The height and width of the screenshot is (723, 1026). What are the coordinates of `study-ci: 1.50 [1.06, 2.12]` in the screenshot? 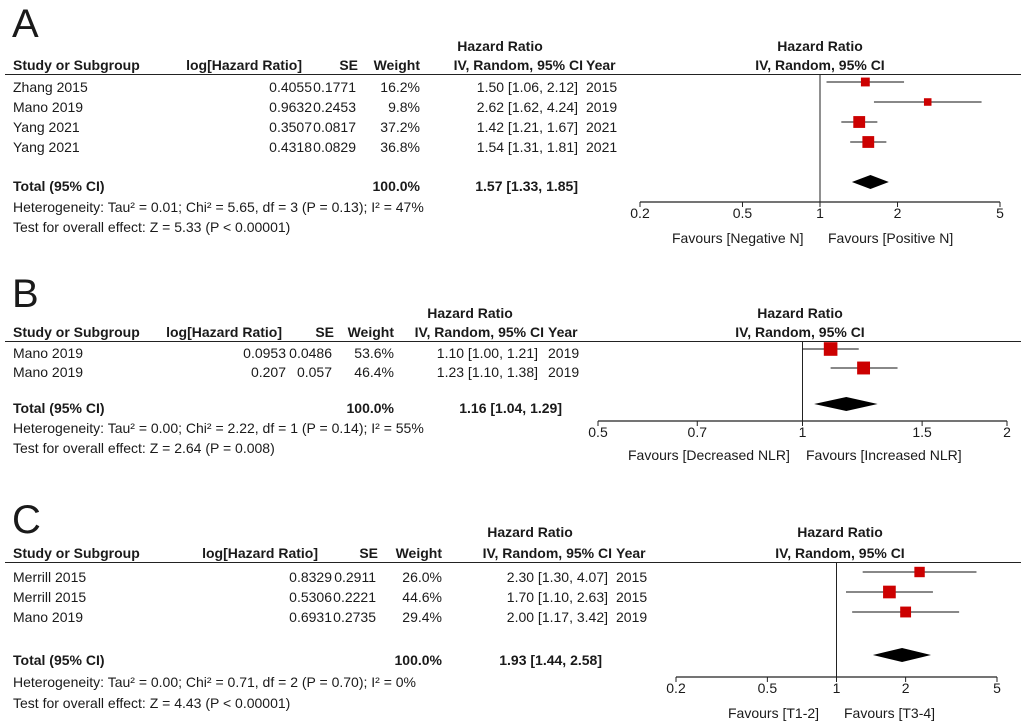 It's located at (527, 87).